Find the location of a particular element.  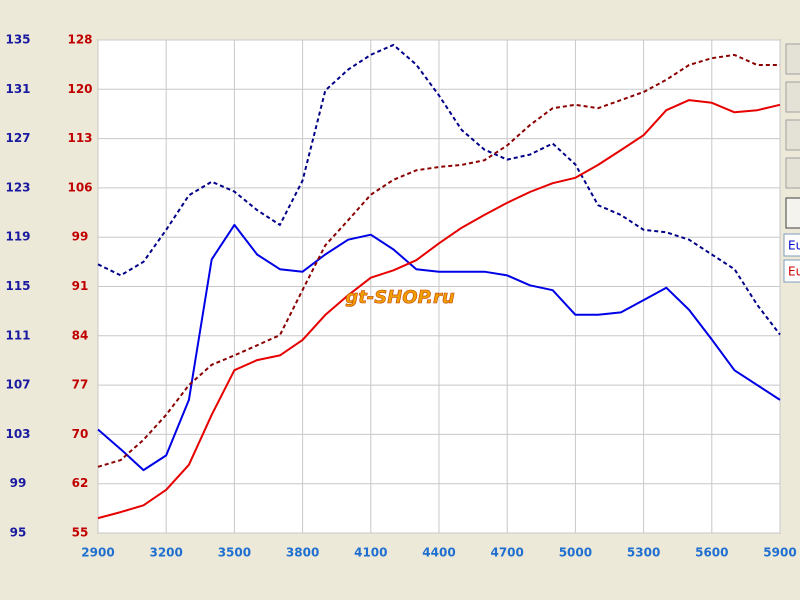

y-tick-label: 127 is located at coordinates (17, 138).